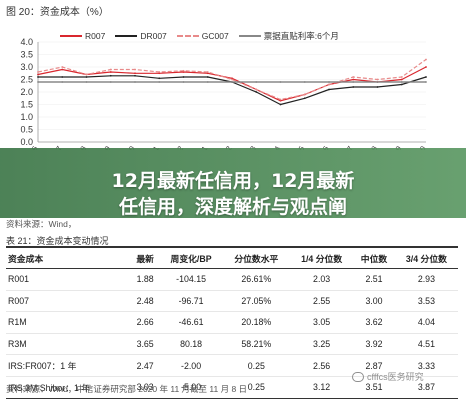  Describe the element at coordinates (68, 257) in the screenshot. I see `col-header-name: 资金成本` at that location.